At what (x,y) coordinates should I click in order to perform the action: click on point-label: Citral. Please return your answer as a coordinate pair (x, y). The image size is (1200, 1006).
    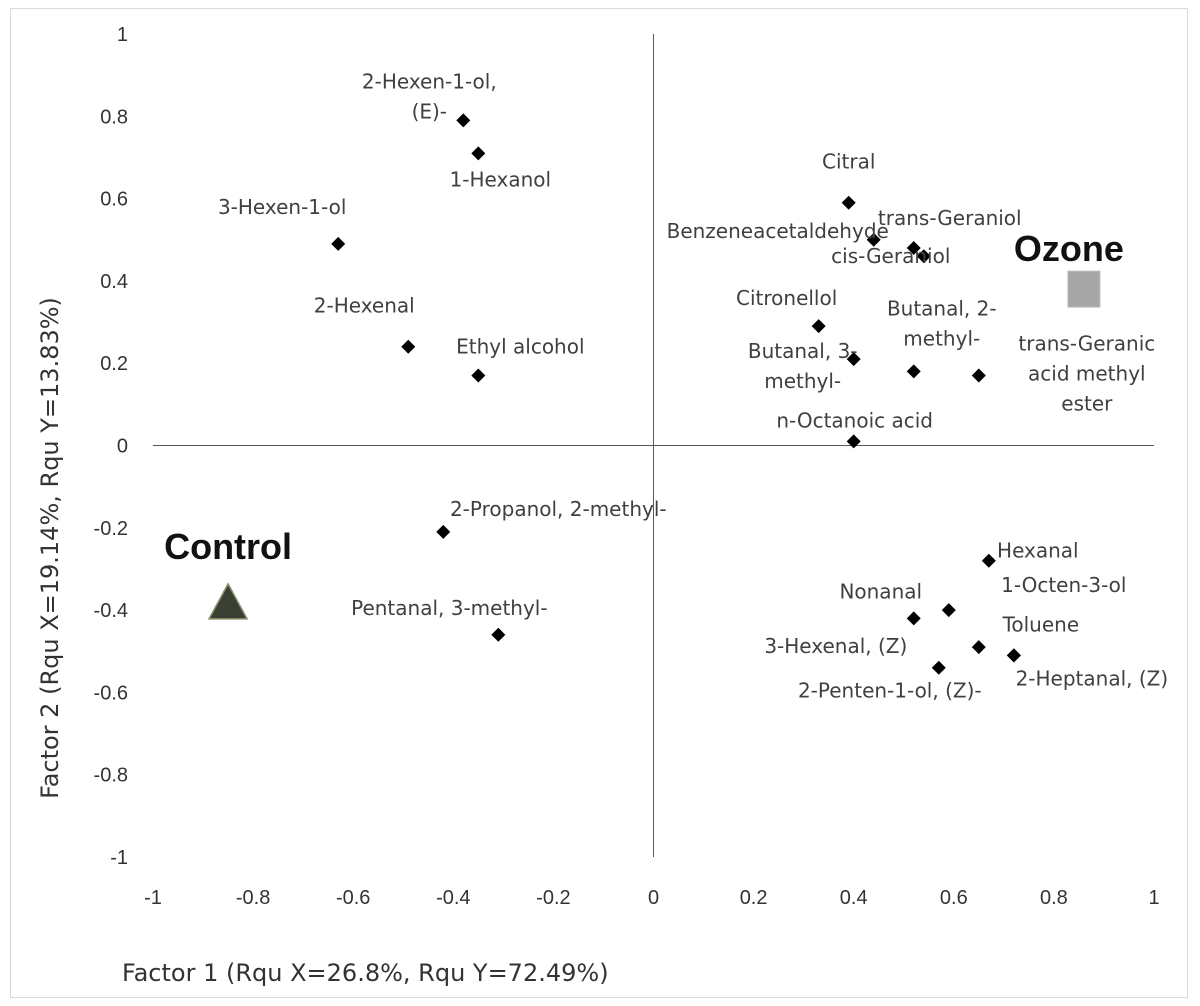
    Looking at the image, I should click on (848, 162).